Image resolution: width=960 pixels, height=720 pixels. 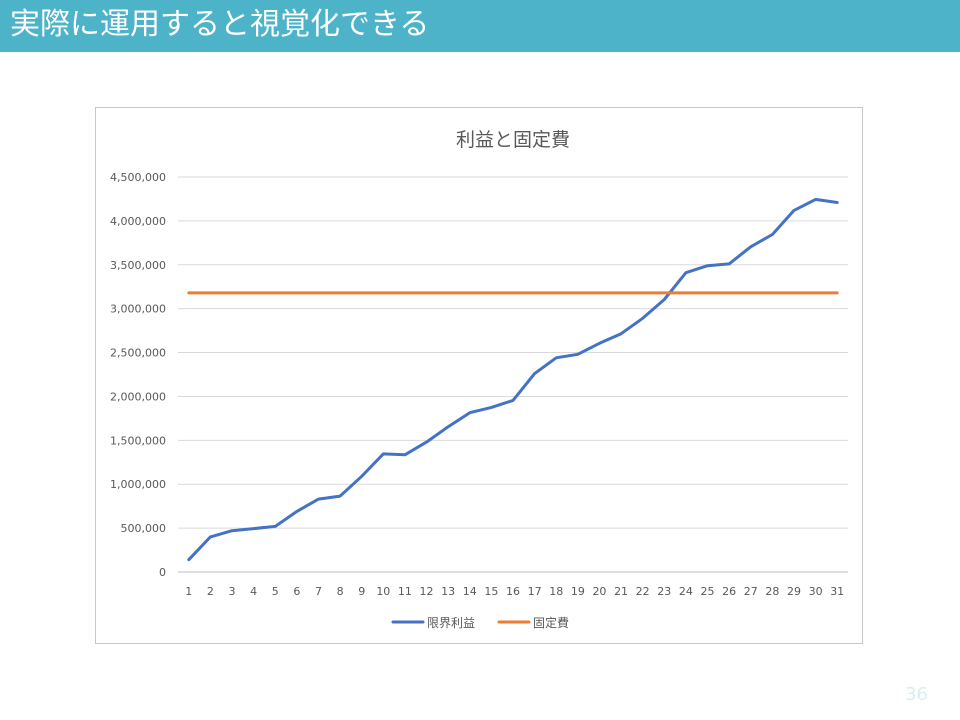 What do you see at coordinates (470, 591) in the screenshot?
I see `x-tick-label: 14` at bounding box center [470, 591].